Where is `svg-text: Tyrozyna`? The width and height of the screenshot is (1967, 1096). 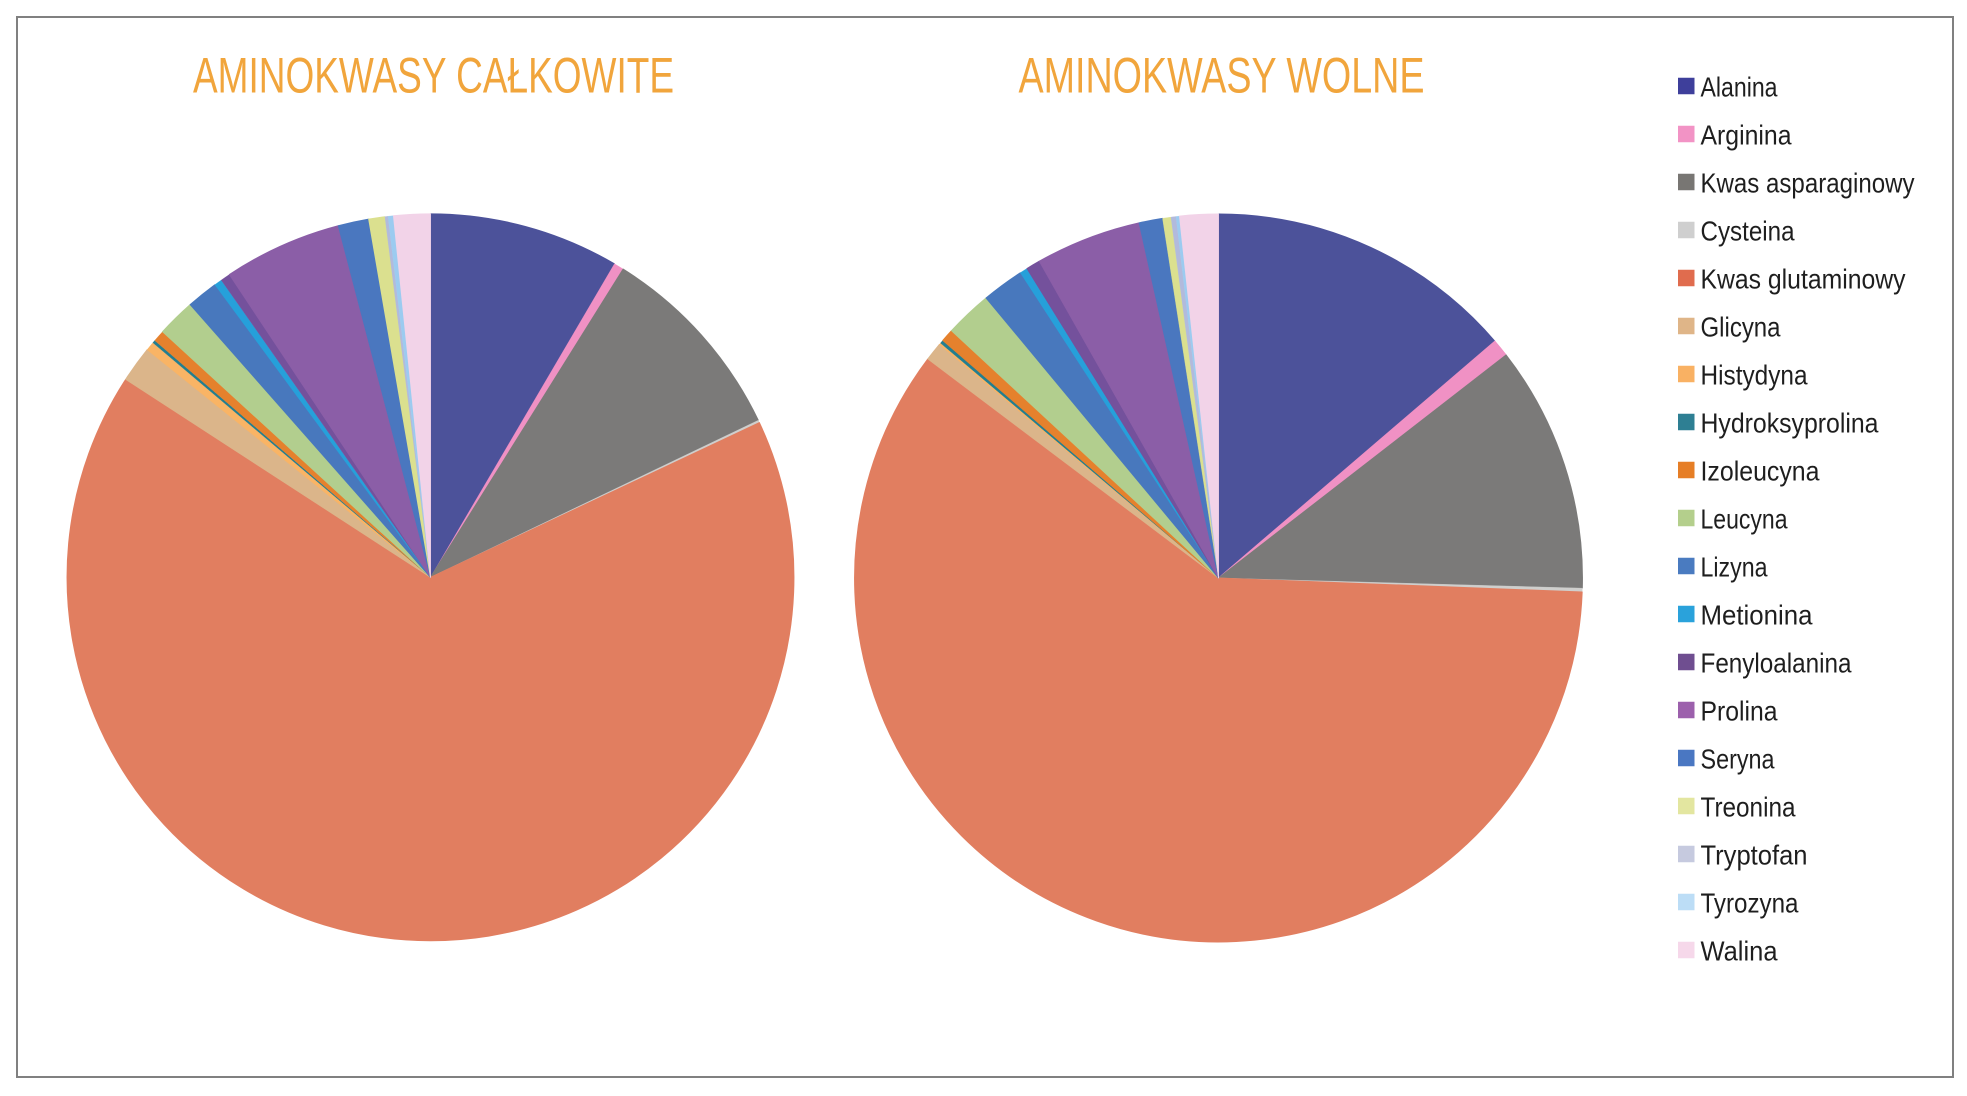 svg-text: Tyrozyna is located at coordinates (1750, 903).